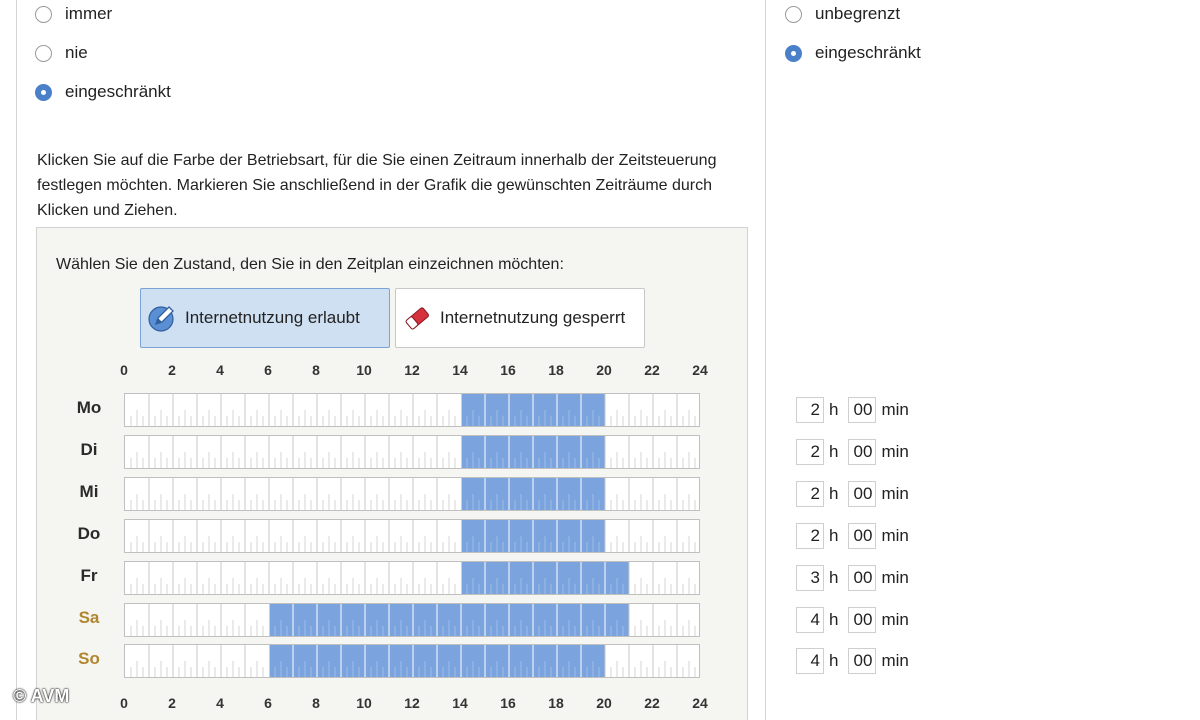 This screenshot has height=720, width=1200. Describe the element at coordinates (89, 491) in the screenshot. I see `day-label-mi: Mi` at that location.